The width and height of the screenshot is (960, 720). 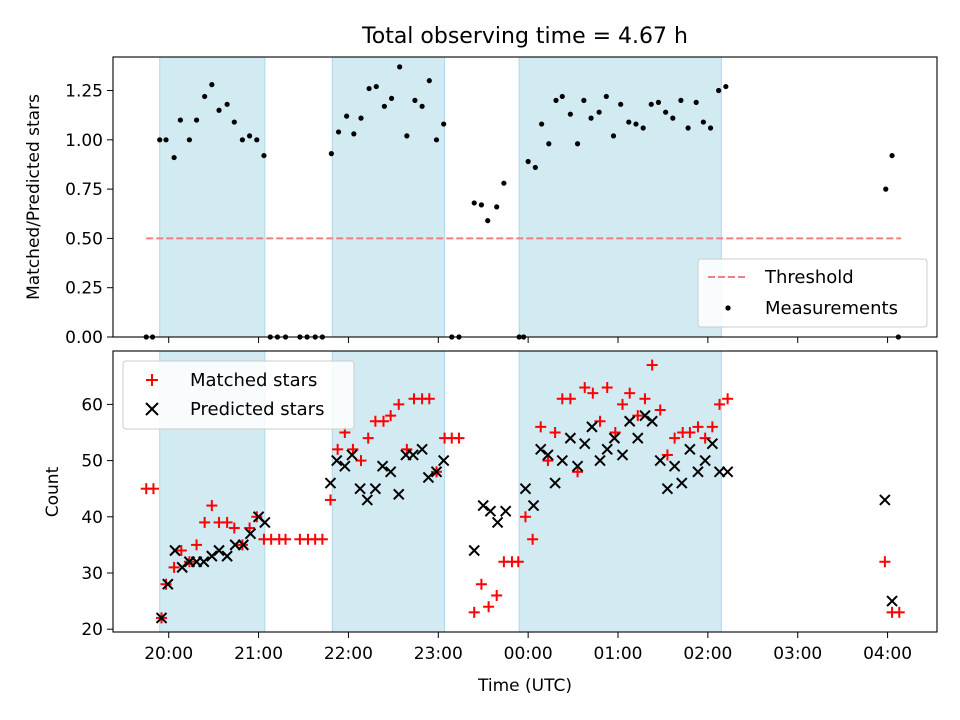 I want to click on legend-predicted-swatch, so click(x=152, y=409).